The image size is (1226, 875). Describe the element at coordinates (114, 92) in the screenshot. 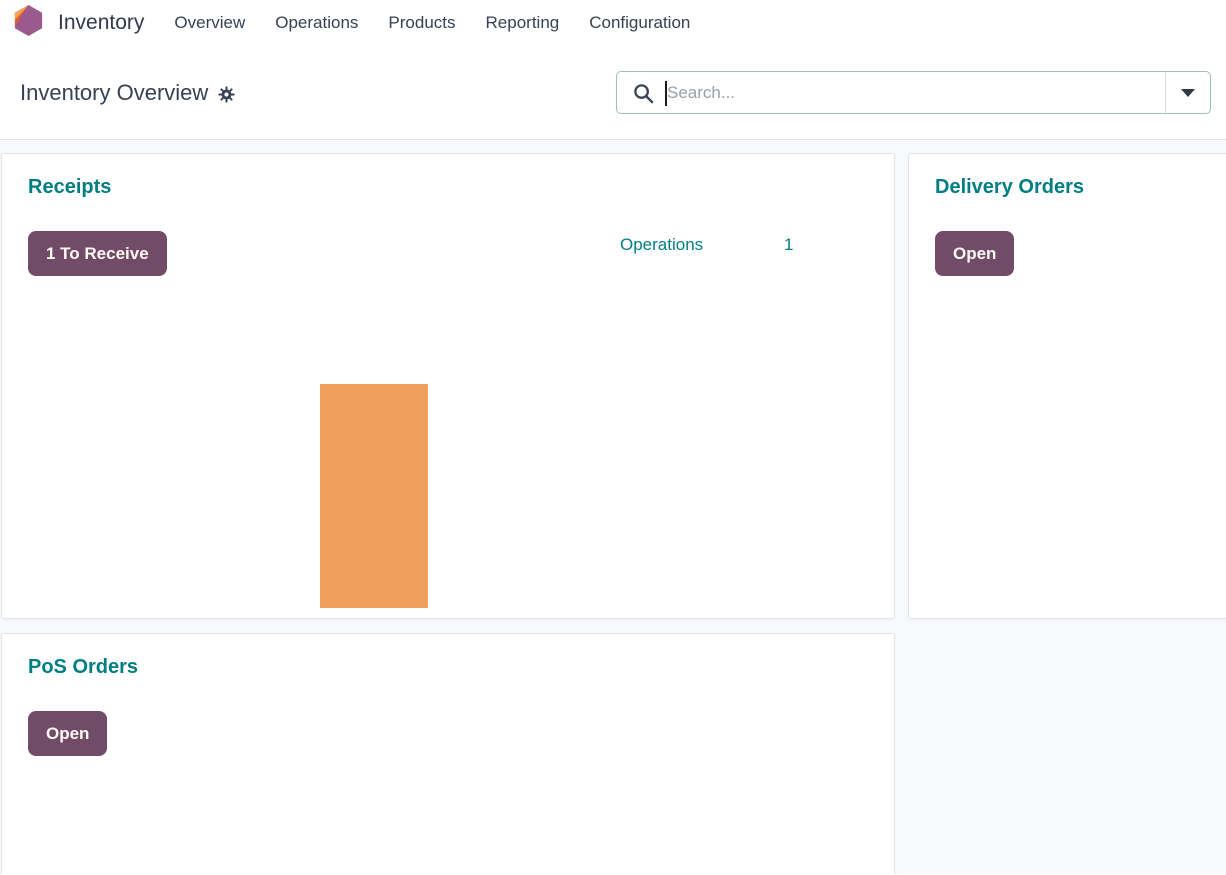

I see `page-title: Inventory Overview` at that location.